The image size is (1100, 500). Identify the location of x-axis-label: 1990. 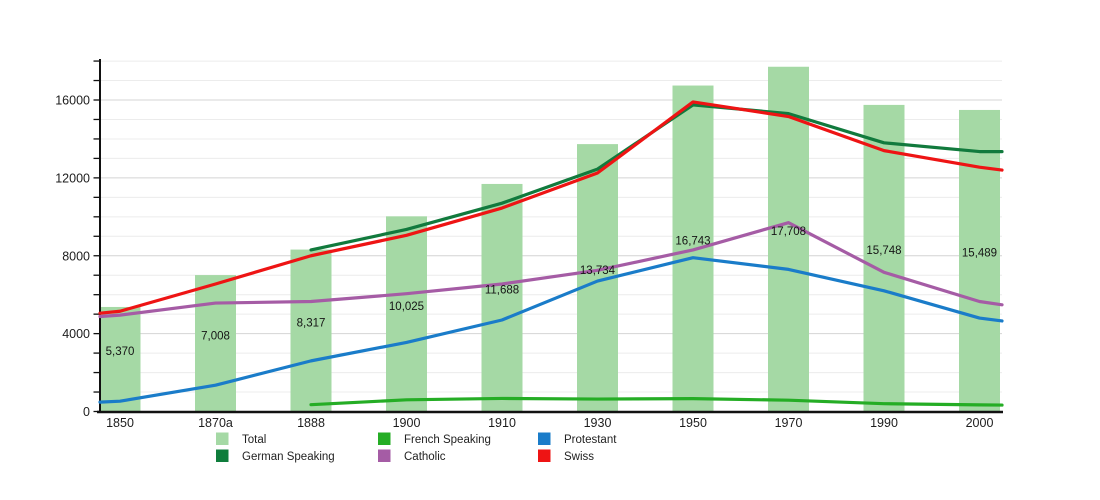
(884, 423).